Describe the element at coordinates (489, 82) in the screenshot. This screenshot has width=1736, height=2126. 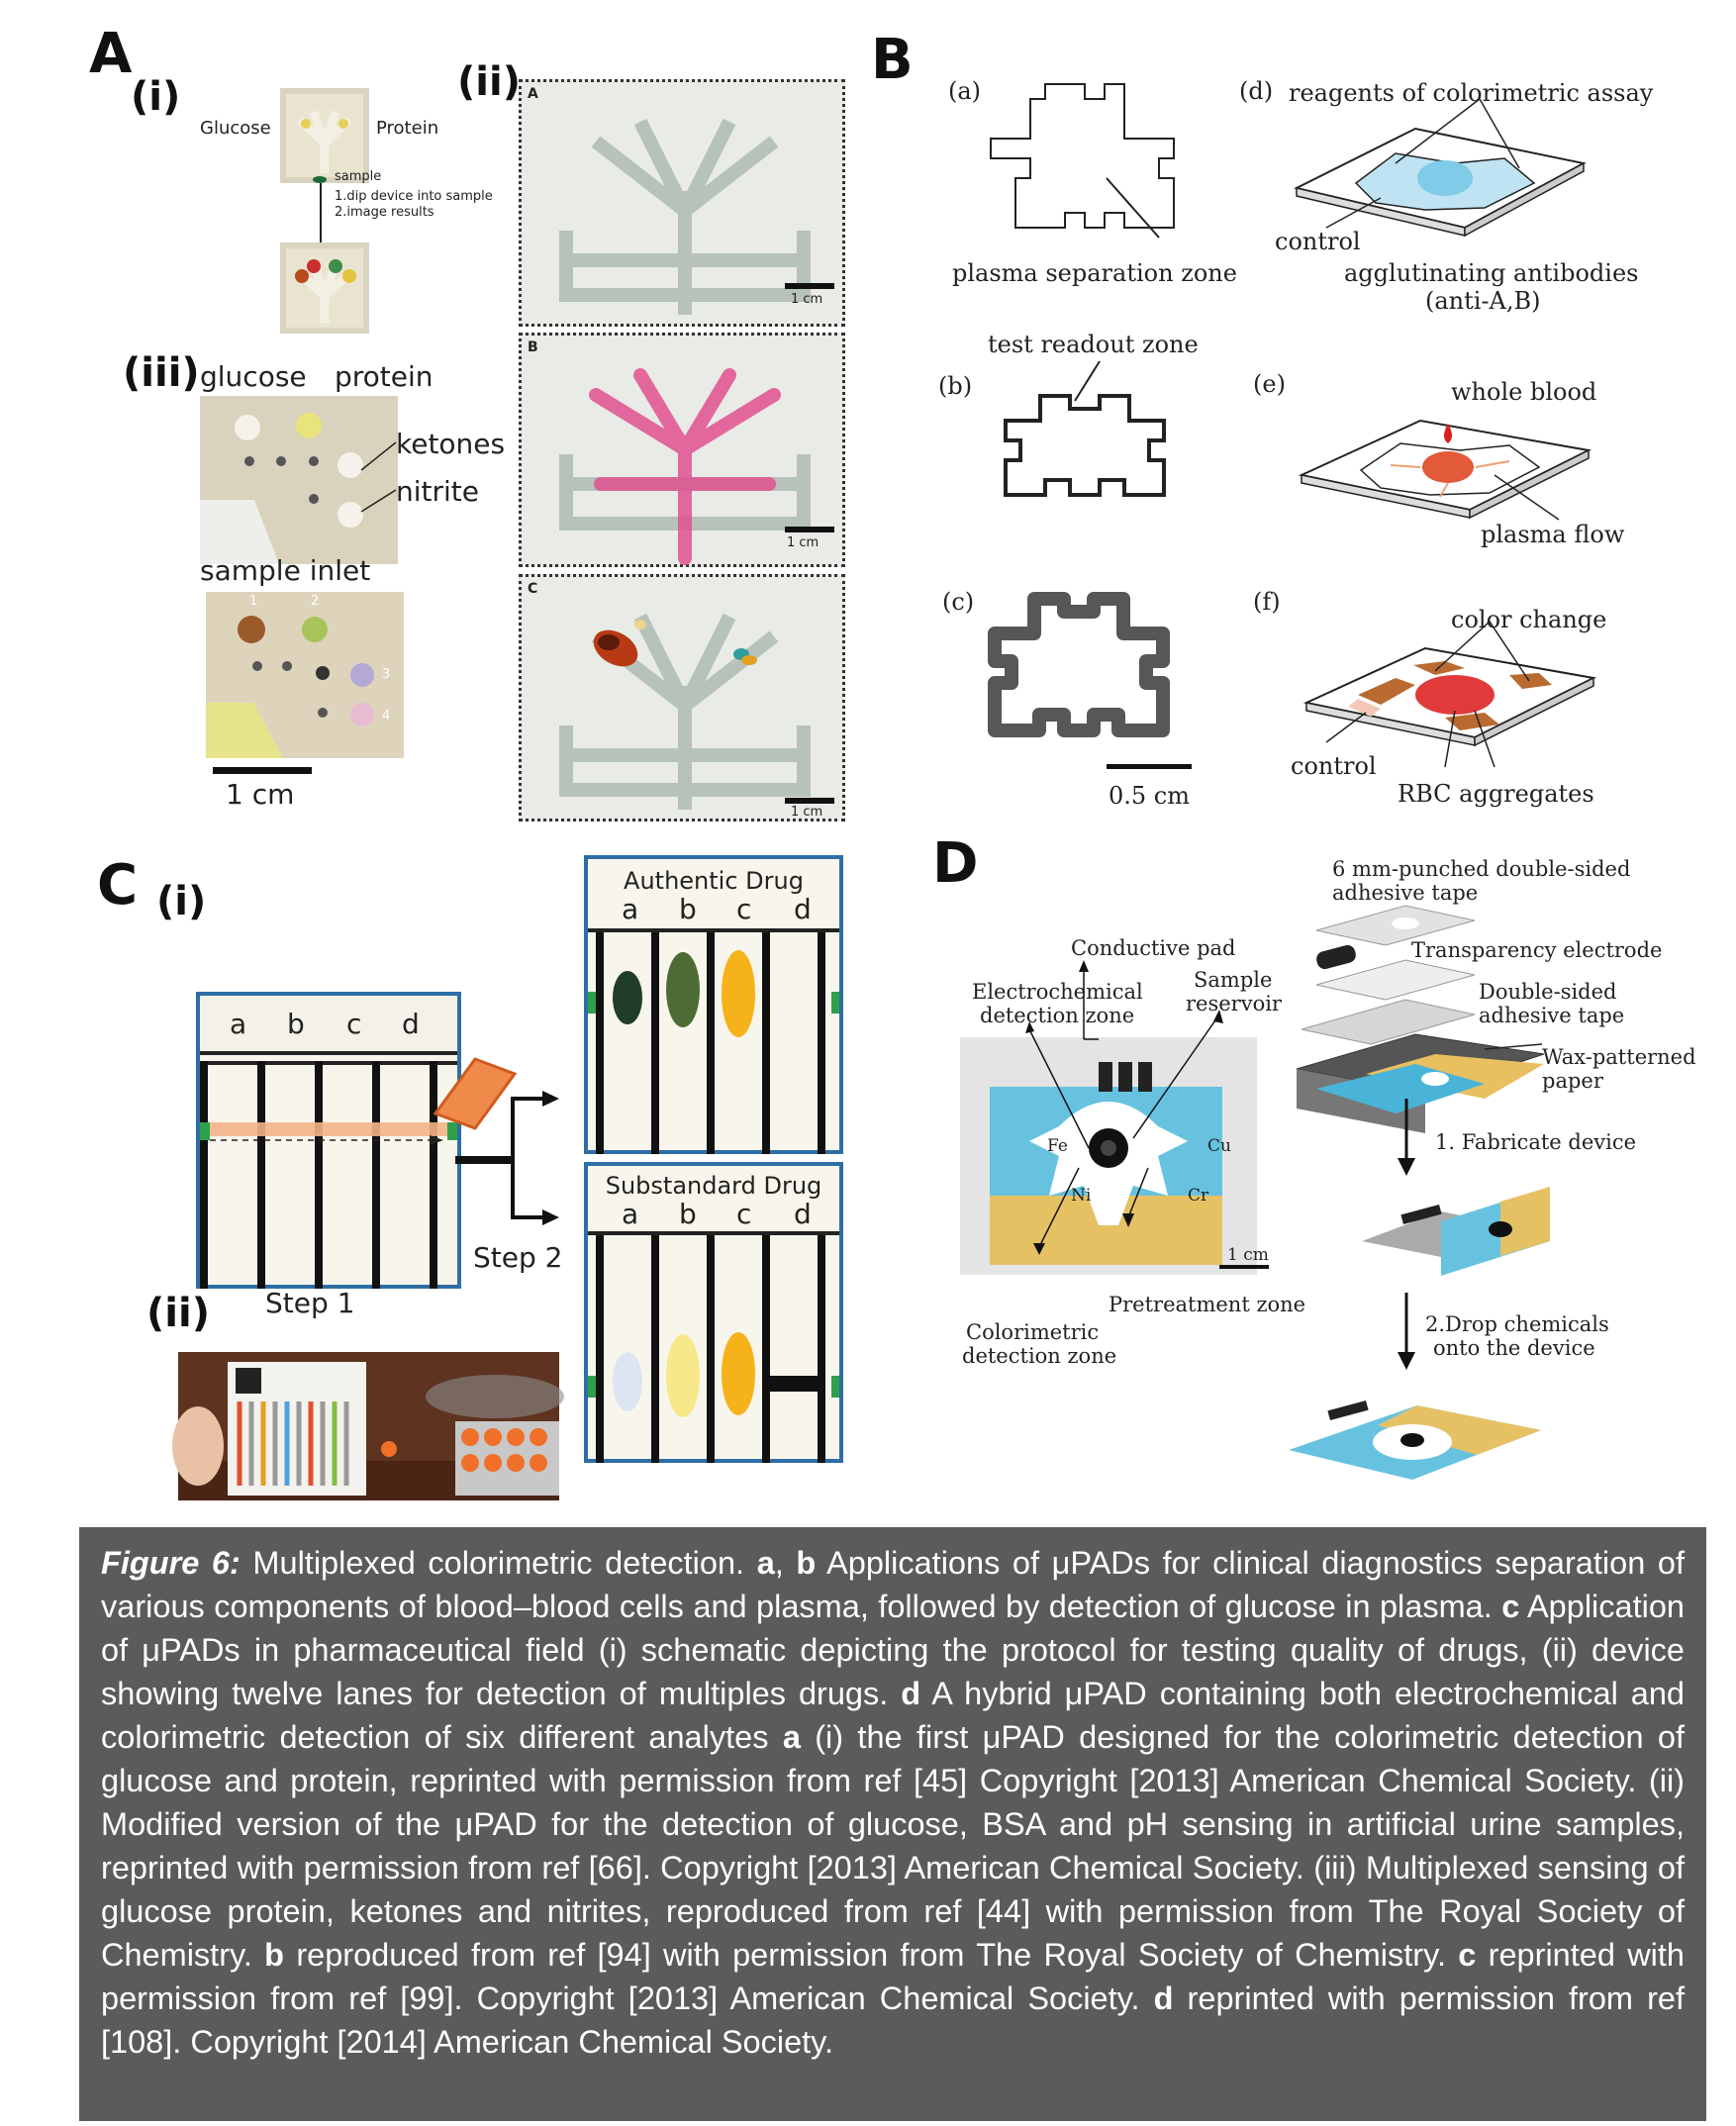
I see `panel-a-ii-tag: (ii)` at that location.